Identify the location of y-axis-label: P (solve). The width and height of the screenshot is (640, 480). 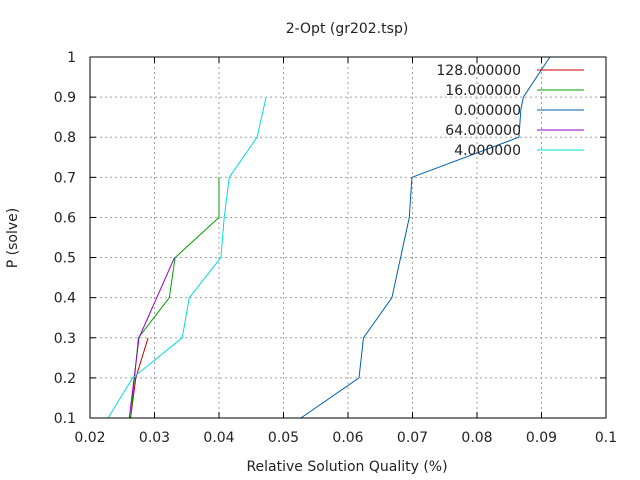
(13, 238).